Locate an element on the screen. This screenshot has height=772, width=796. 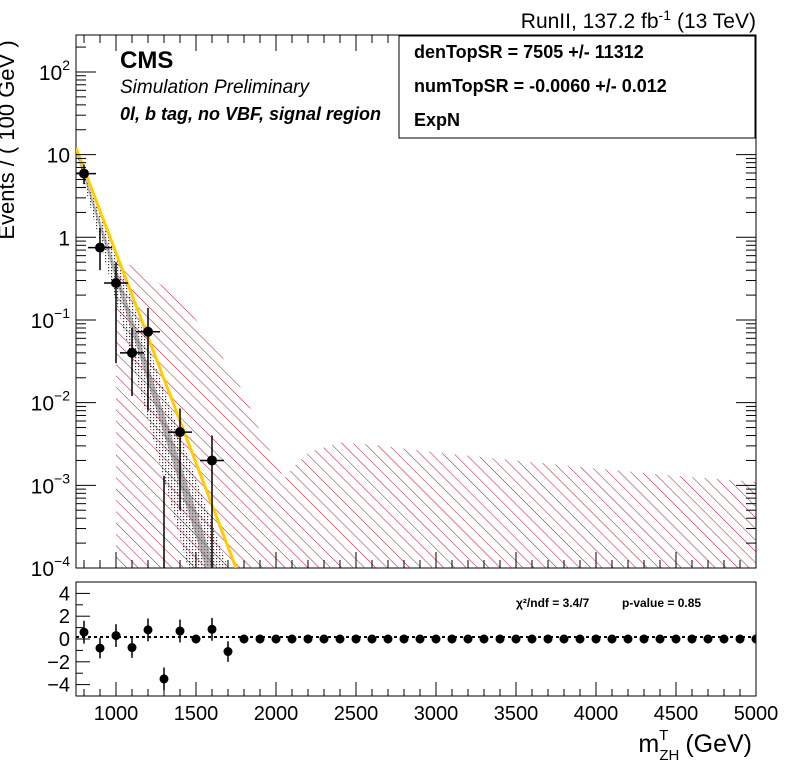
x-tick-label: 4500 is located at coordinates (676, 714).